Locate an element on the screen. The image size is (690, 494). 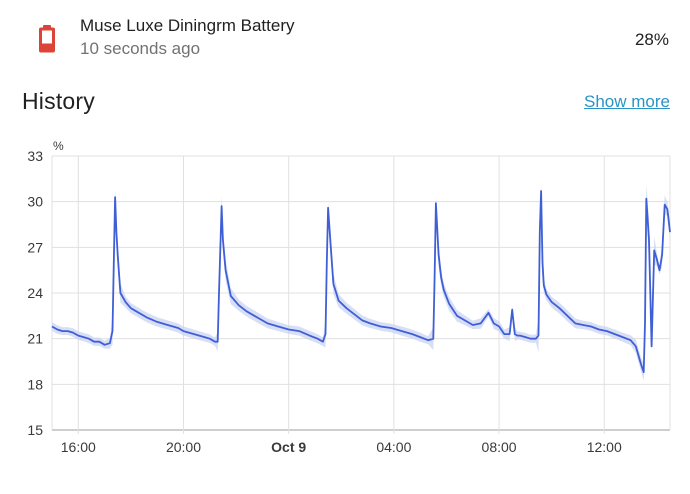
x-tick-label: 04:00 is located at coordinates (393, 447).